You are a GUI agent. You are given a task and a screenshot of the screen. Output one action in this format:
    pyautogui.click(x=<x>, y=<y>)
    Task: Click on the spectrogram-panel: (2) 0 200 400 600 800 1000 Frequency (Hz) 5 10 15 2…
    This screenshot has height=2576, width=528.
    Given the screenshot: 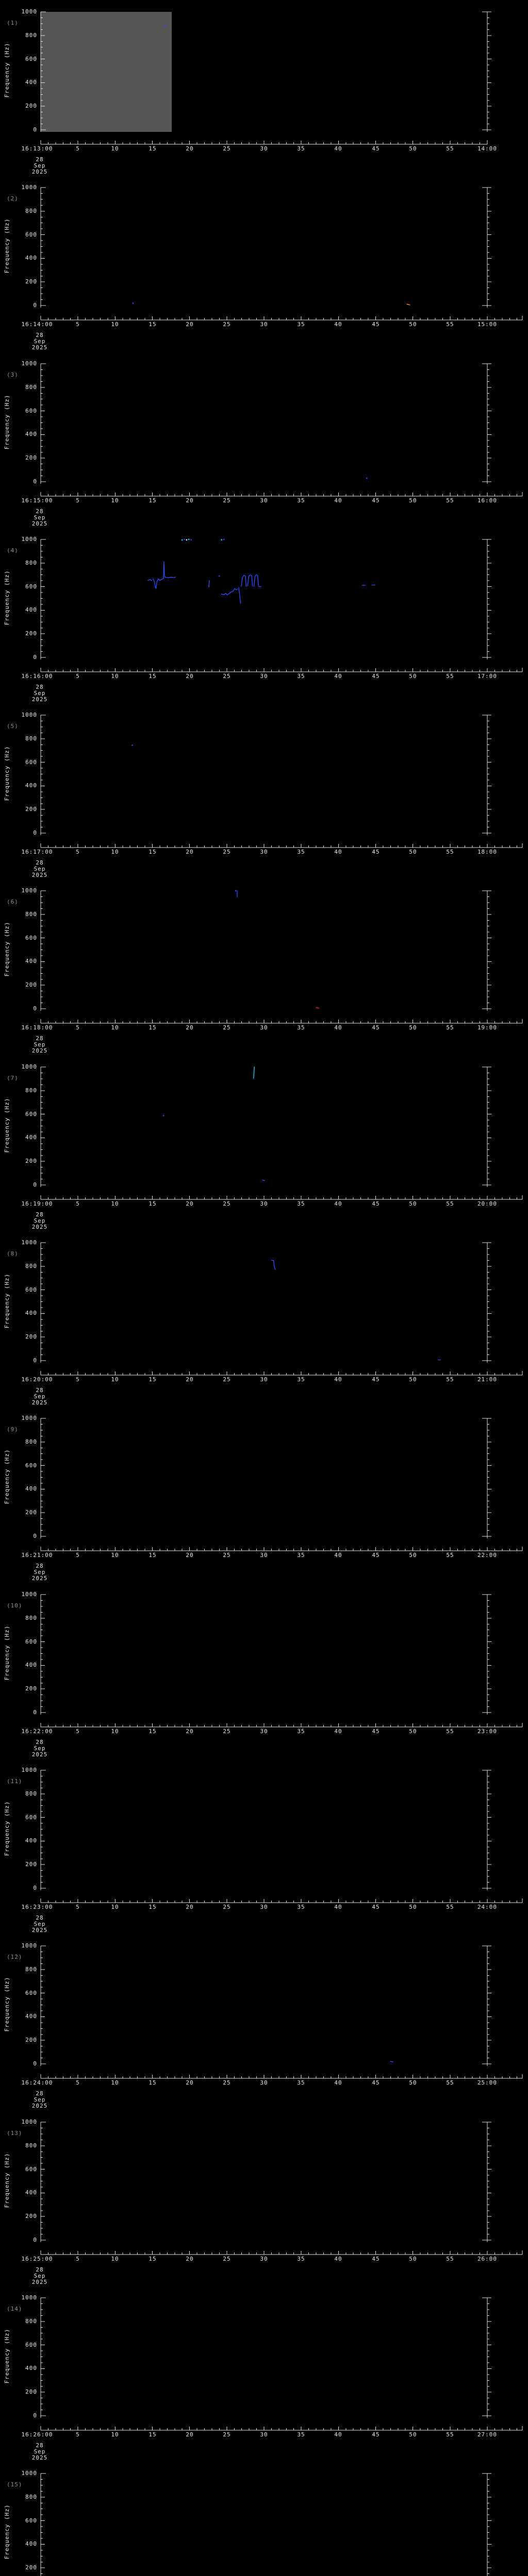 What is the action you would take?
    pyautogui.click(x=264, y=263)
    